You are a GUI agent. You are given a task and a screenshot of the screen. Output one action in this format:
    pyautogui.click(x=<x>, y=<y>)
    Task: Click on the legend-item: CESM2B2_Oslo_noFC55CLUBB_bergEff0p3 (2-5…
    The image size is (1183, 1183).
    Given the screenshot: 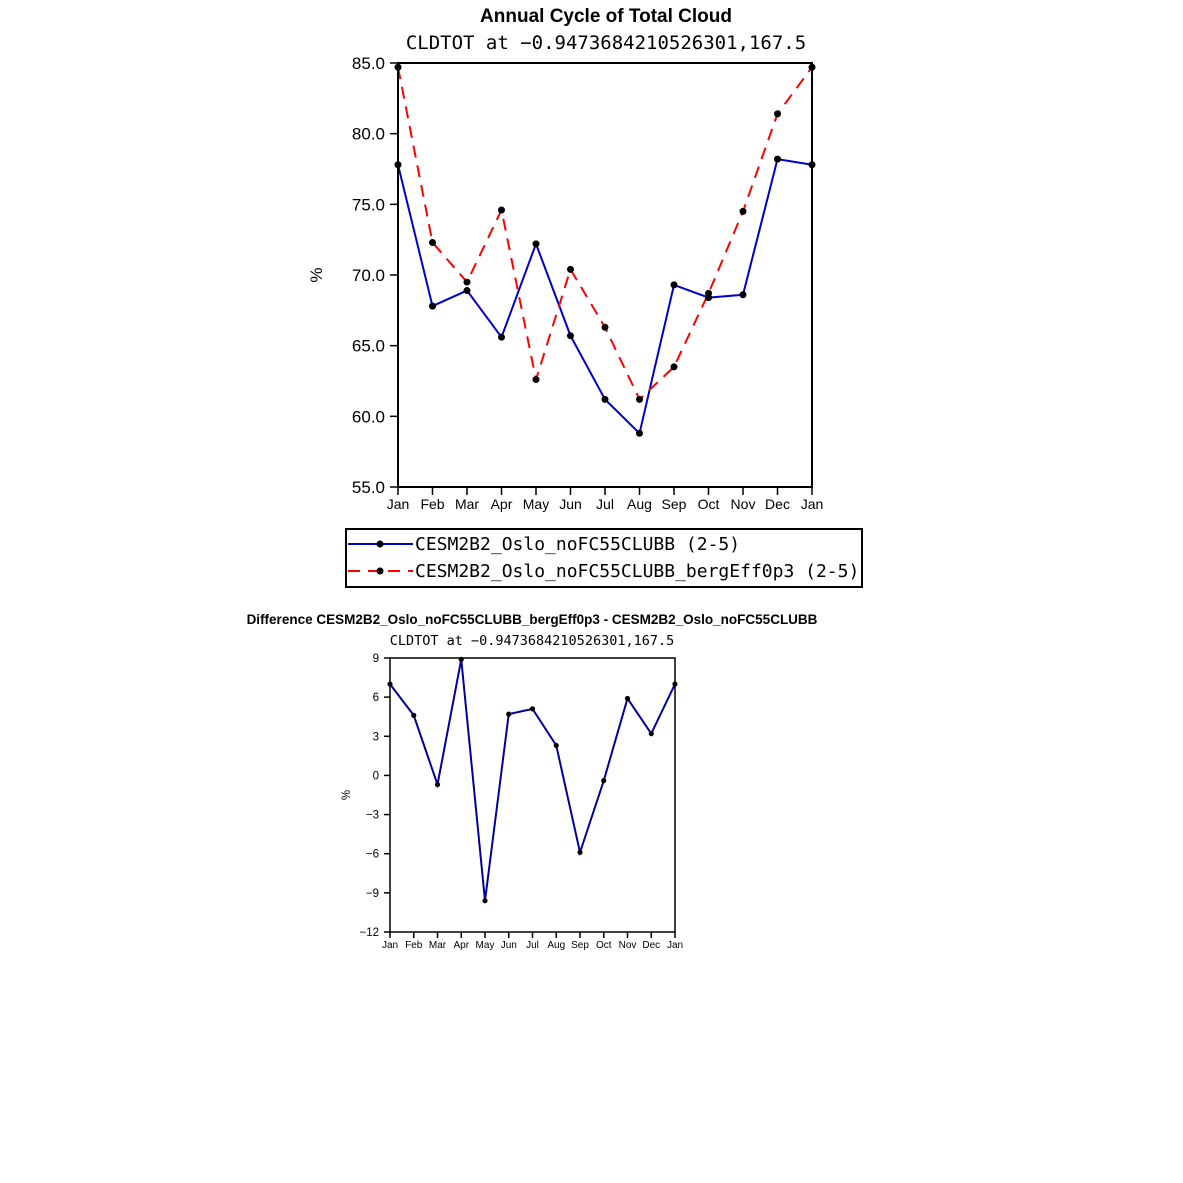 What is the action you would take?
    pyautogui.click(x=604, y=571)
    